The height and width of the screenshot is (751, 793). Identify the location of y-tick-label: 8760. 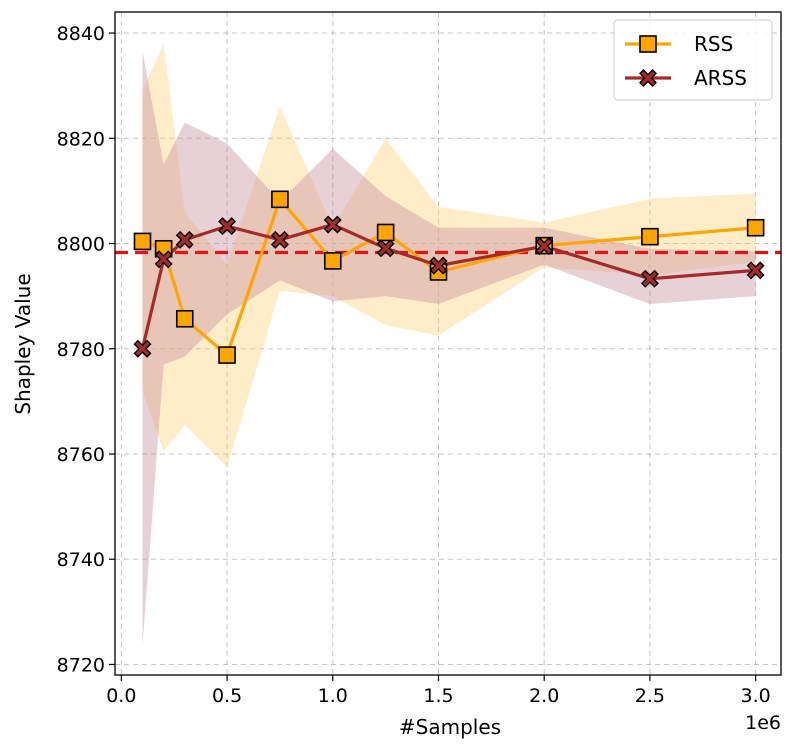
(81, 455).